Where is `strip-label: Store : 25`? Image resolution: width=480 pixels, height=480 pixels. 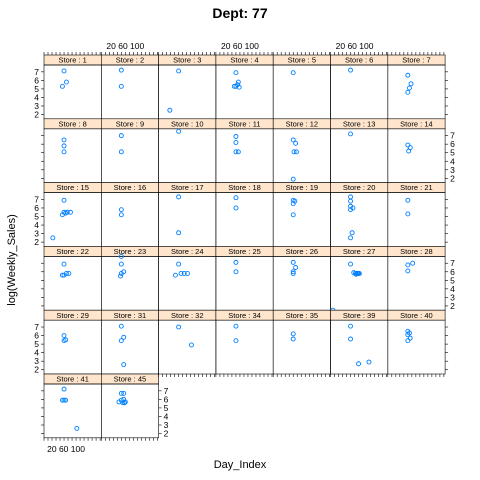 strip-label: Store : 25 is located at coordinates (244, 251).